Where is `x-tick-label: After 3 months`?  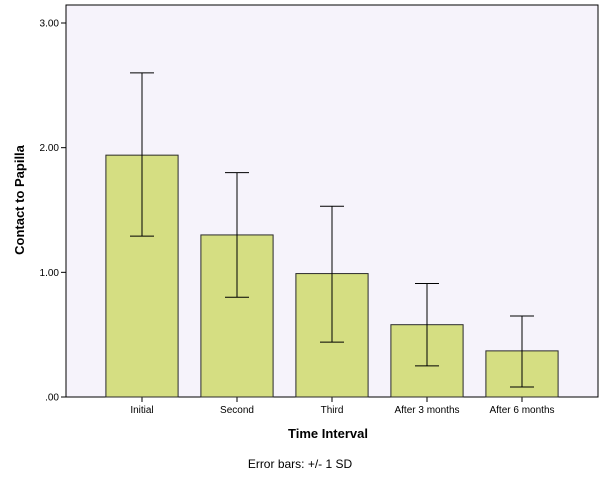
x-tick-label: After 3 months is located at coordinates (426, 410).